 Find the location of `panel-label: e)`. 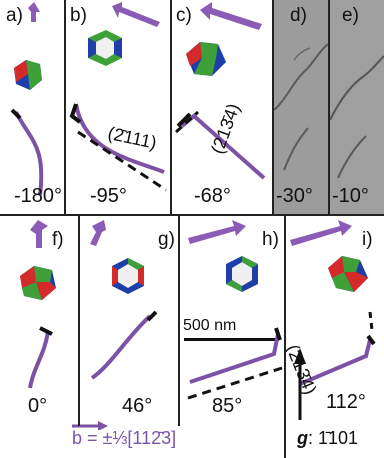

panel-label: e) is located at coordinates (350, 15).